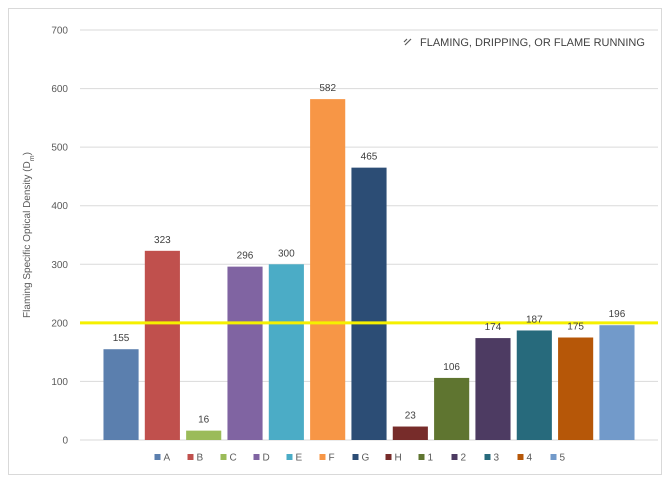  I want to click on legend-label: 1, so click(431, 458).